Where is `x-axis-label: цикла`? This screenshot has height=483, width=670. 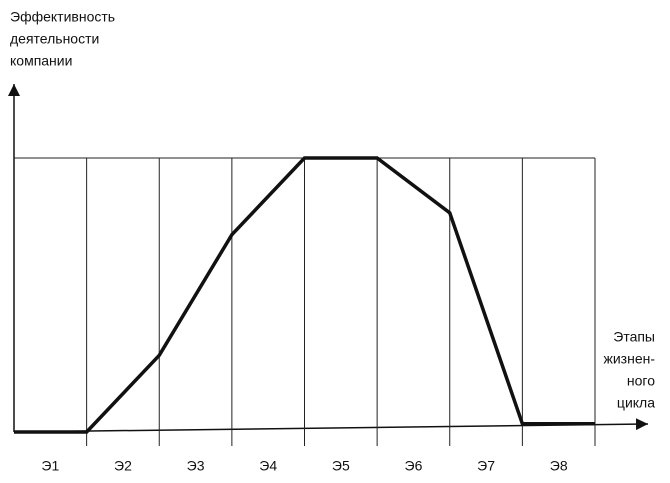 x-axis-label: цикла is located at coordinates (636, 403).